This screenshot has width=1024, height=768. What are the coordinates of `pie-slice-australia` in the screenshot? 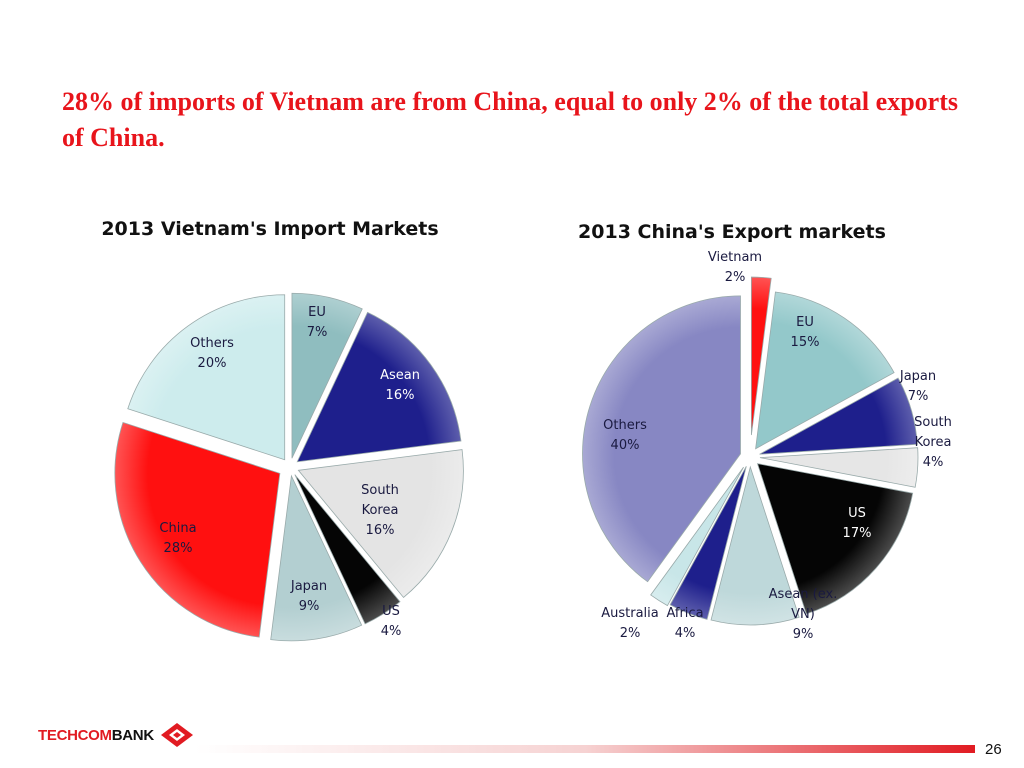 It's located at (697, 536).